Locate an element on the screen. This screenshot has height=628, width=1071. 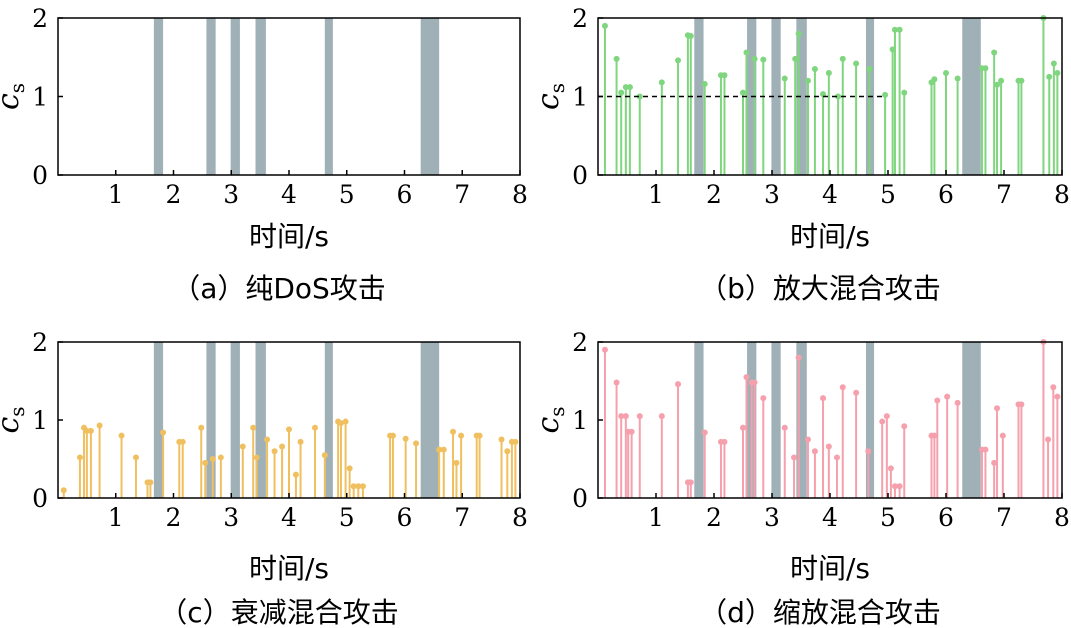
plot-frame is located at coordinates (289, 96).